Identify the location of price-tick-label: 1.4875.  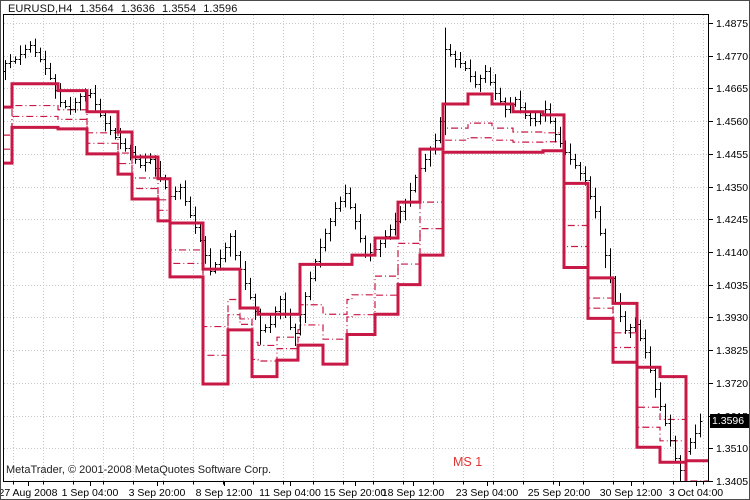
(732, 24).